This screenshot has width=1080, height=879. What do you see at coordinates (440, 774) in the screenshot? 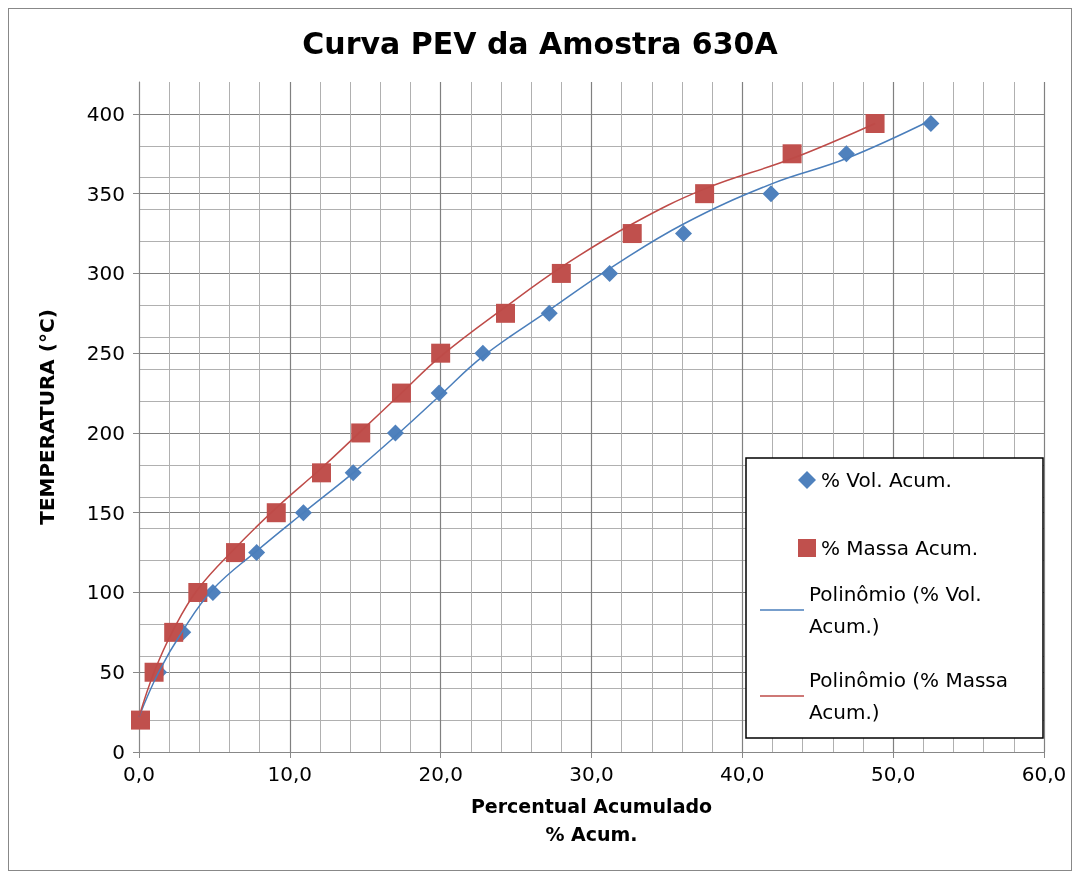
I see `x-tick-label: 20,0` at bounding box center [440, 774].